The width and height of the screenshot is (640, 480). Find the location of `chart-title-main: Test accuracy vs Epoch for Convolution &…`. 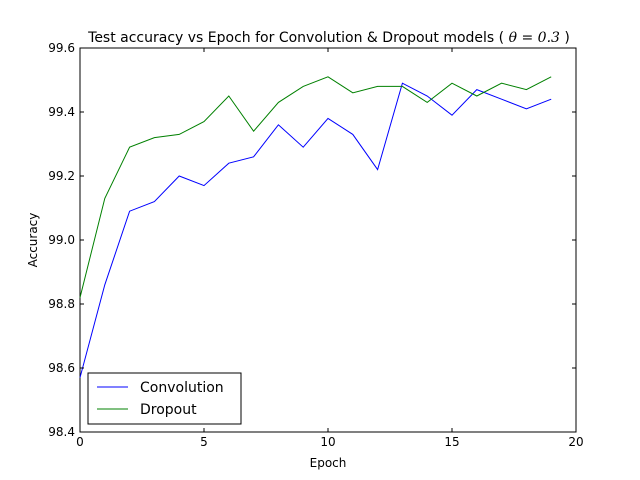

chart-title-main: Test accuracy vs Epoch for Convolution &… is located at coordinates (295, 38).